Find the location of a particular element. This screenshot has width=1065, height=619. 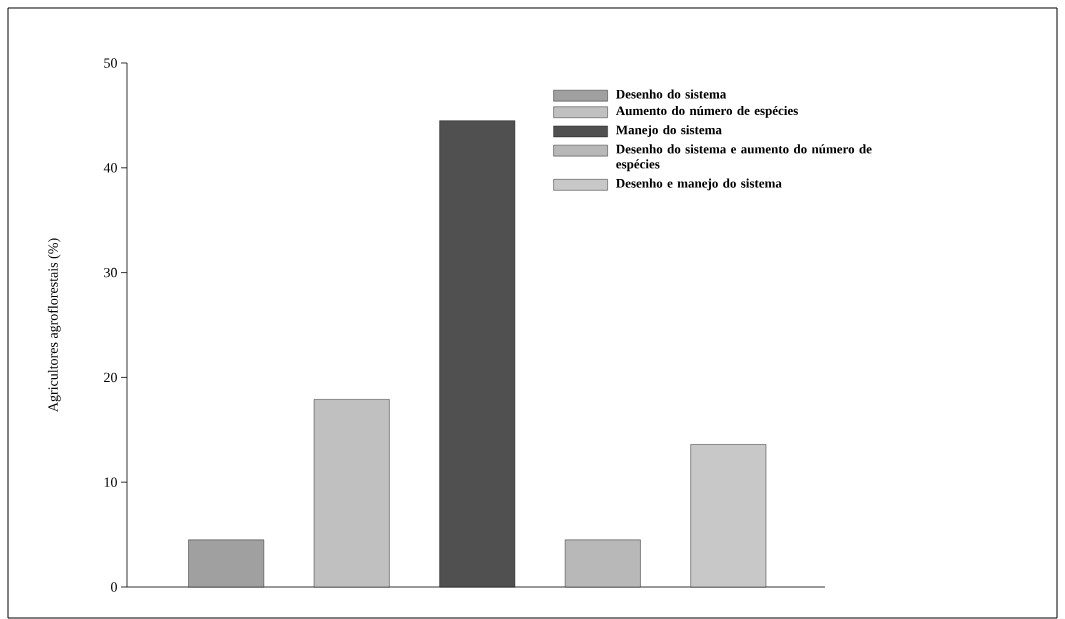

y-tick-label: 40 is located at coordinates (110, 168).